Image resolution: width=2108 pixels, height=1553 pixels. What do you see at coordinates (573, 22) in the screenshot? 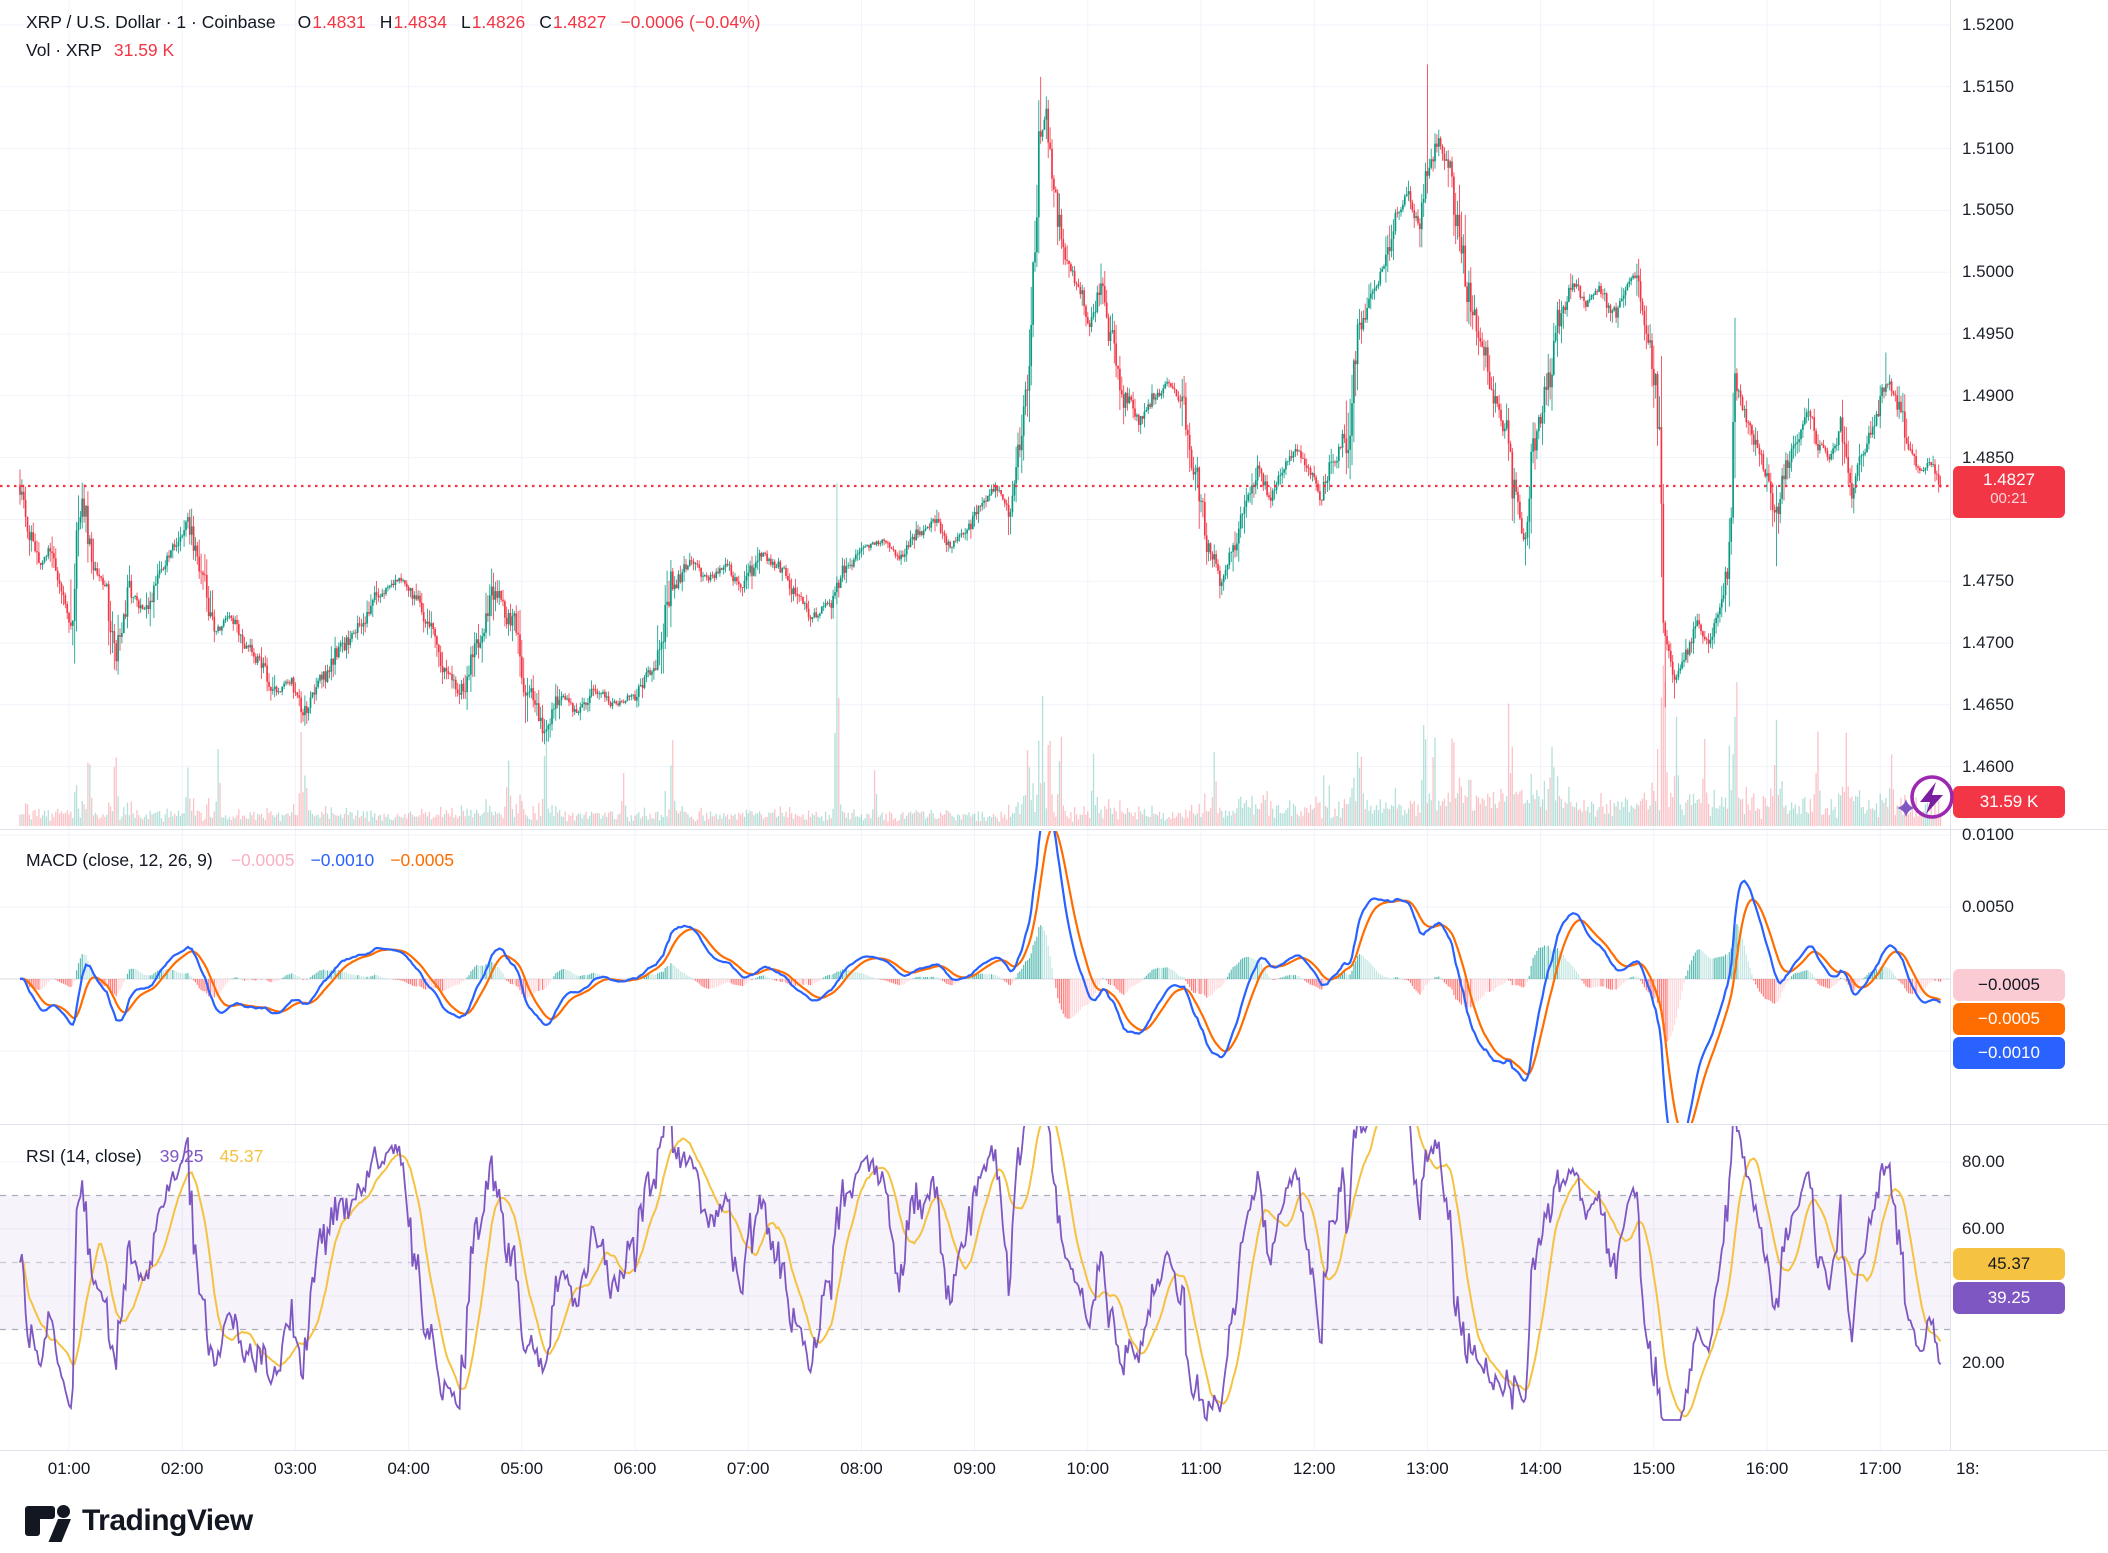
I see `ohlc-close: C1.4827` at bounding box center [573, 22].